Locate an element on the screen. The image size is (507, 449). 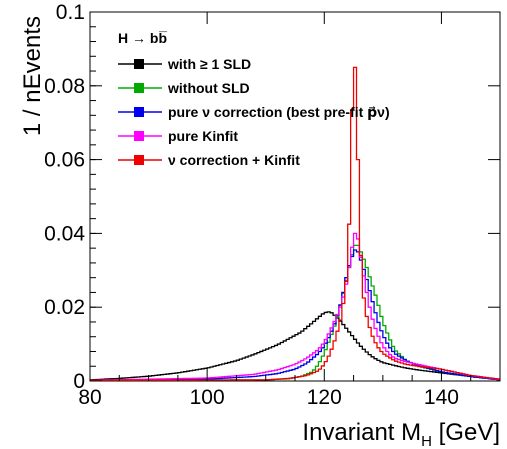
legend-item: without SLD is located at coordinates (184, 88).